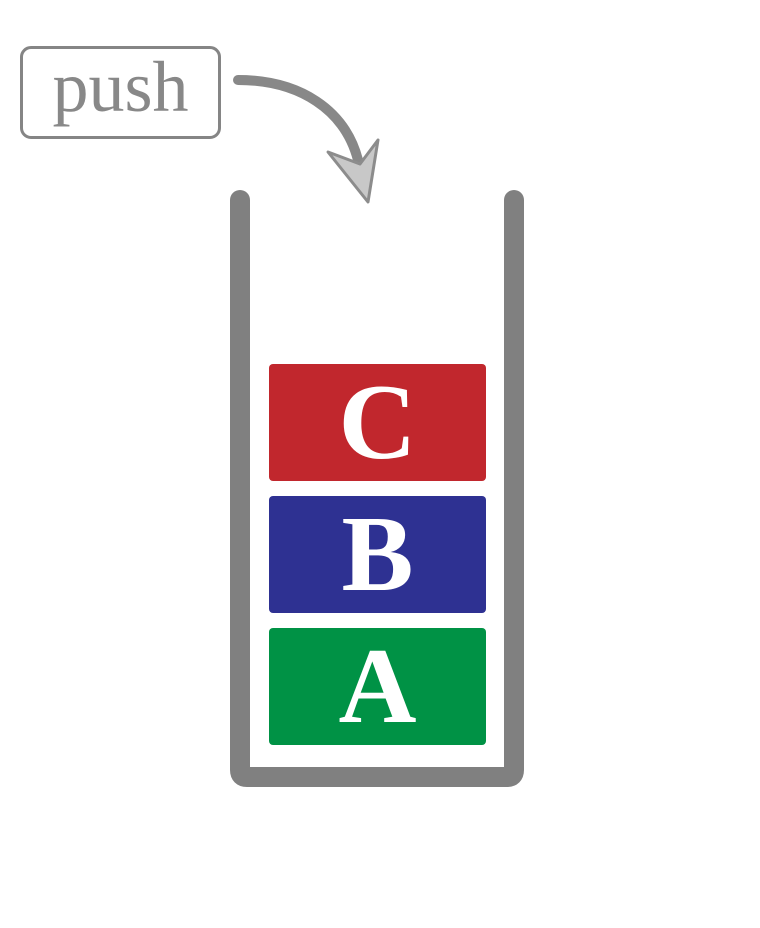 The image size is (760, 928). I want to click on stack-block-a-label: A, so click(377, 686).